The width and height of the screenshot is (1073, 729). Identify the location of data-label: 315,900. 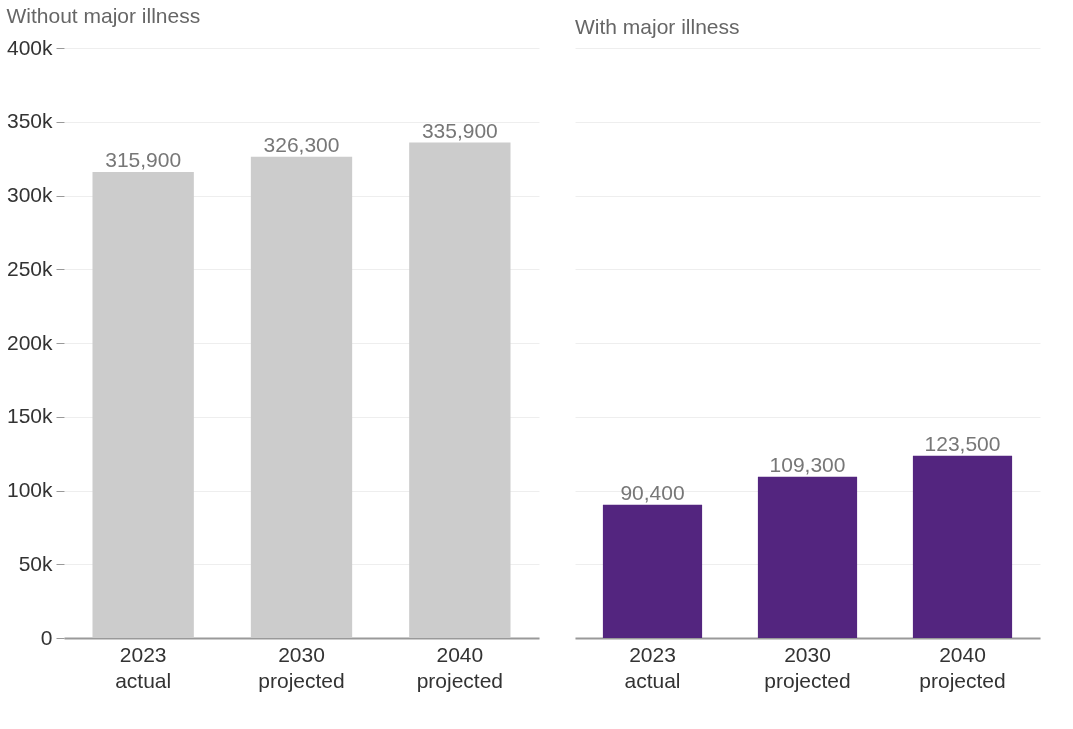
(143, 160).